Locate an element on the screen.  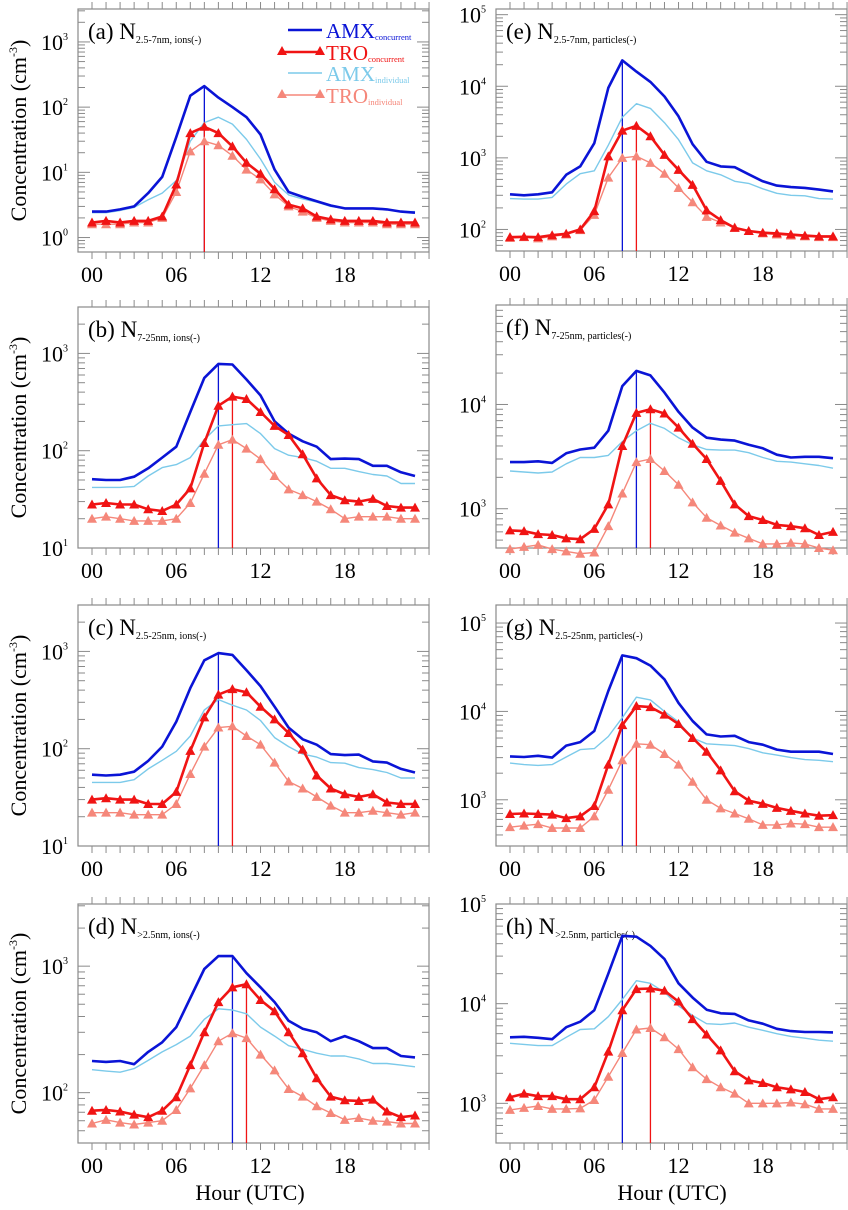
series-tro-concurrent is located at coordinates (253, 453).